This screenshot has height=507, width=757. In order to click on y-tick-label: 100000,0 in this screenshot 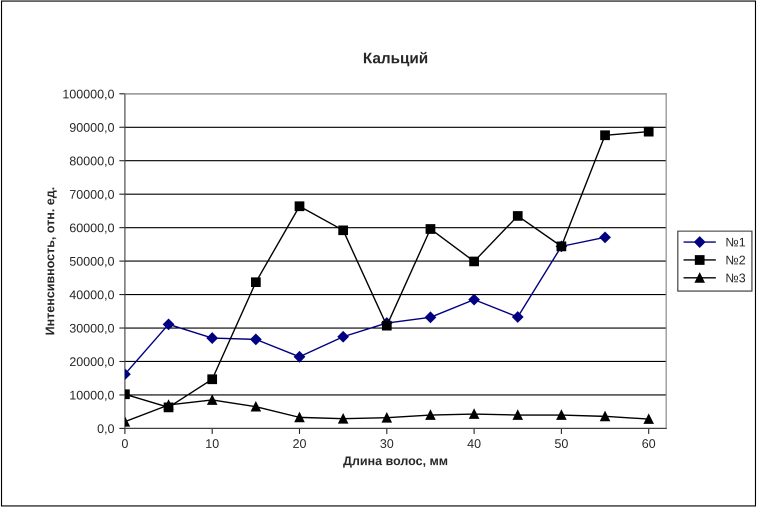, I will do `click(88, 95)`.